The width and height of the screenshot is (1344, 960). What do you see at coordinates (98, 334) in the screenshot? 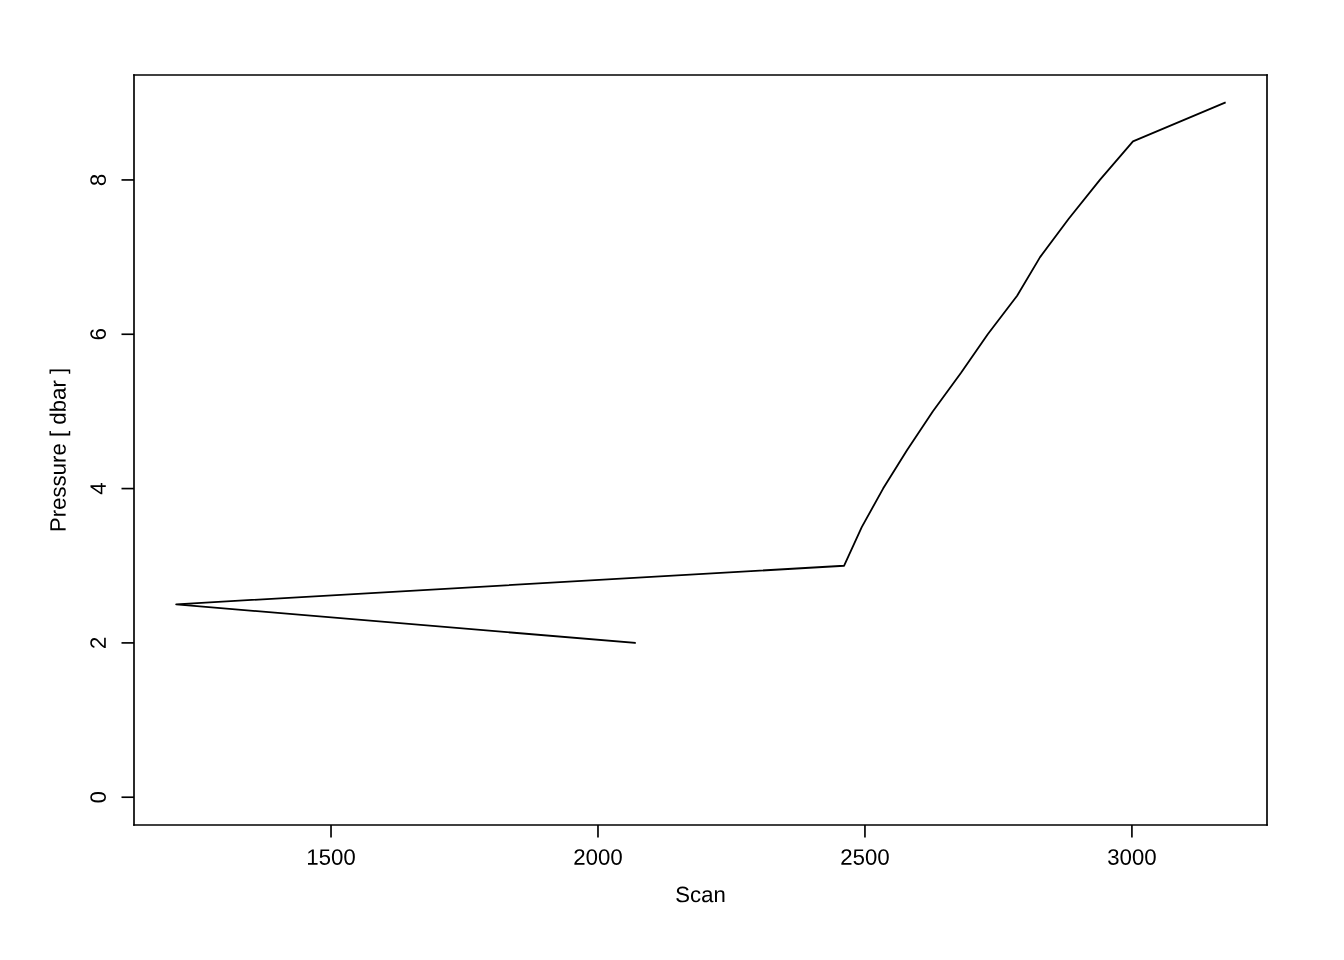
I see `y-tick-label: 6` at bounding box center [98, 334].